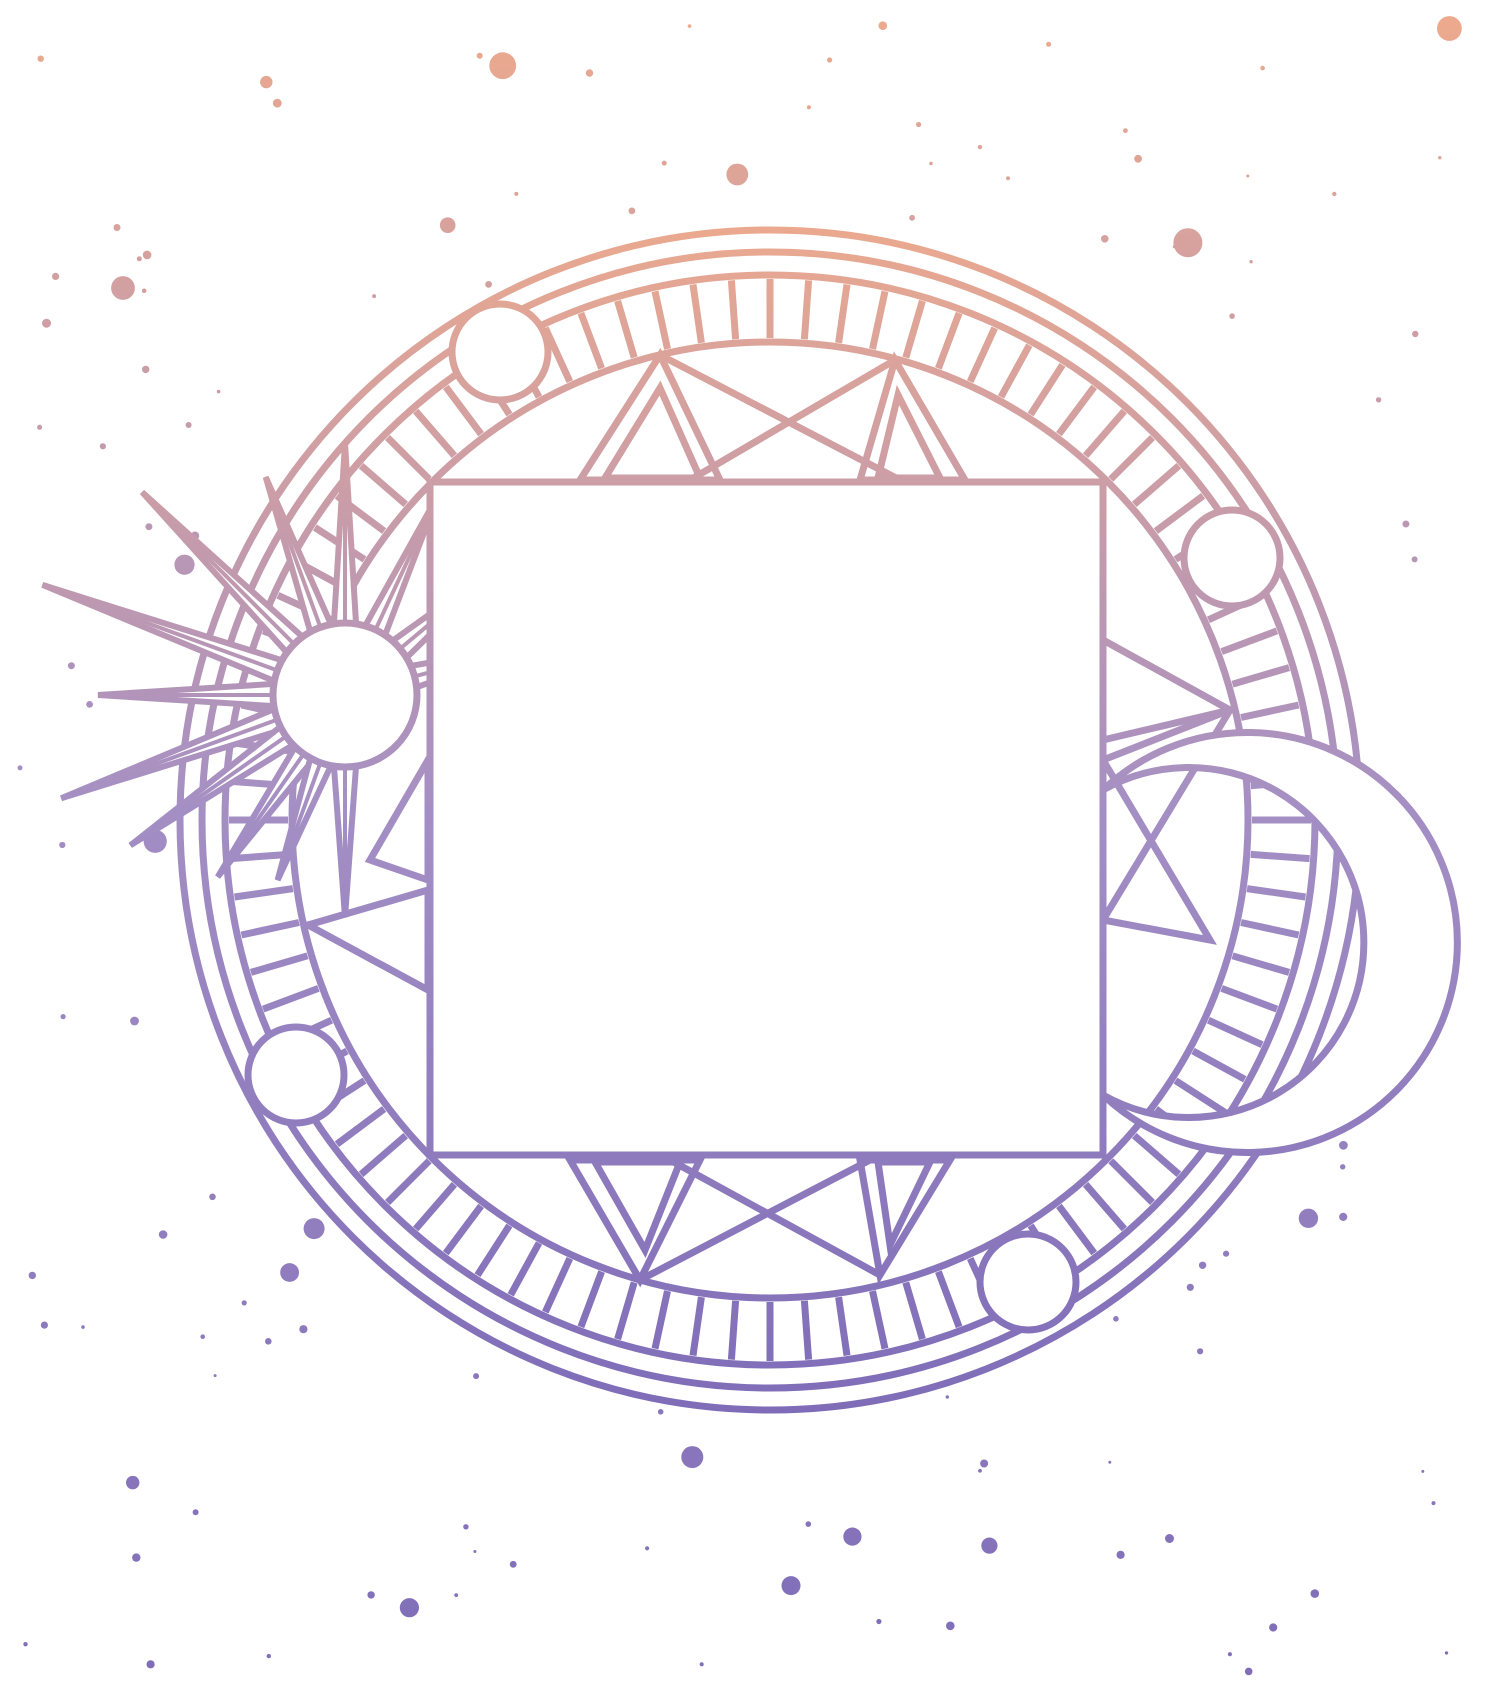  What do you see at coordinates (1280, 942) in the screenshot?
I see `crescent-moon-icon` at bounding box center [1280, 942].